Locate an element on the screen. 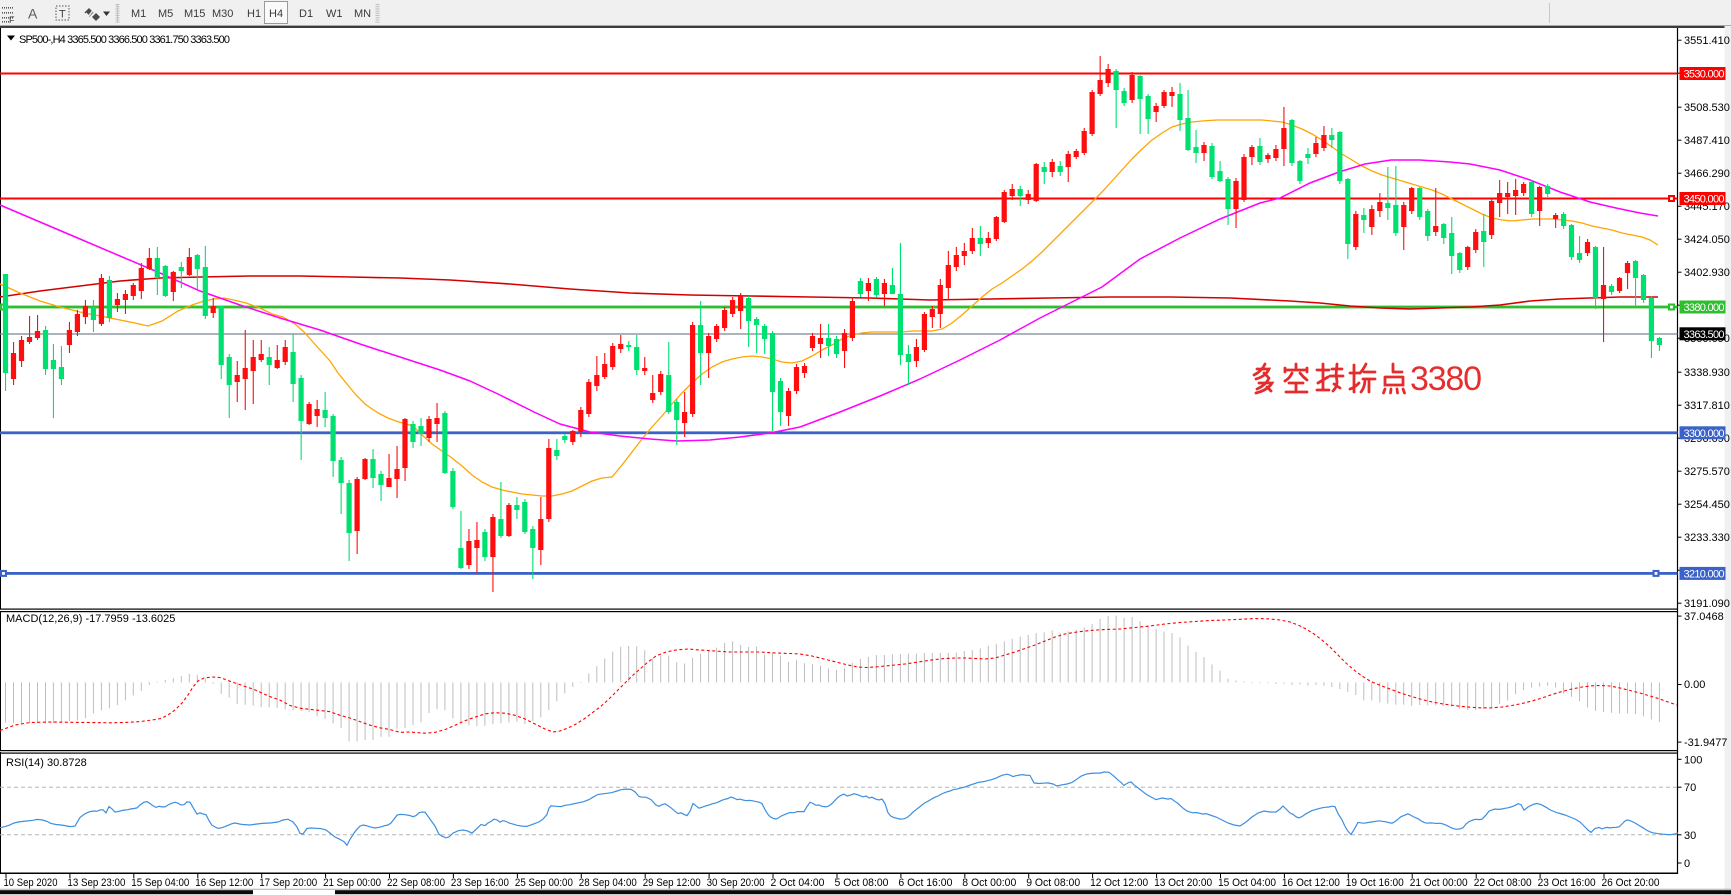 This screenshot has height=895, width=1731. svg-text: H1 is located at coordinates (254, 14).